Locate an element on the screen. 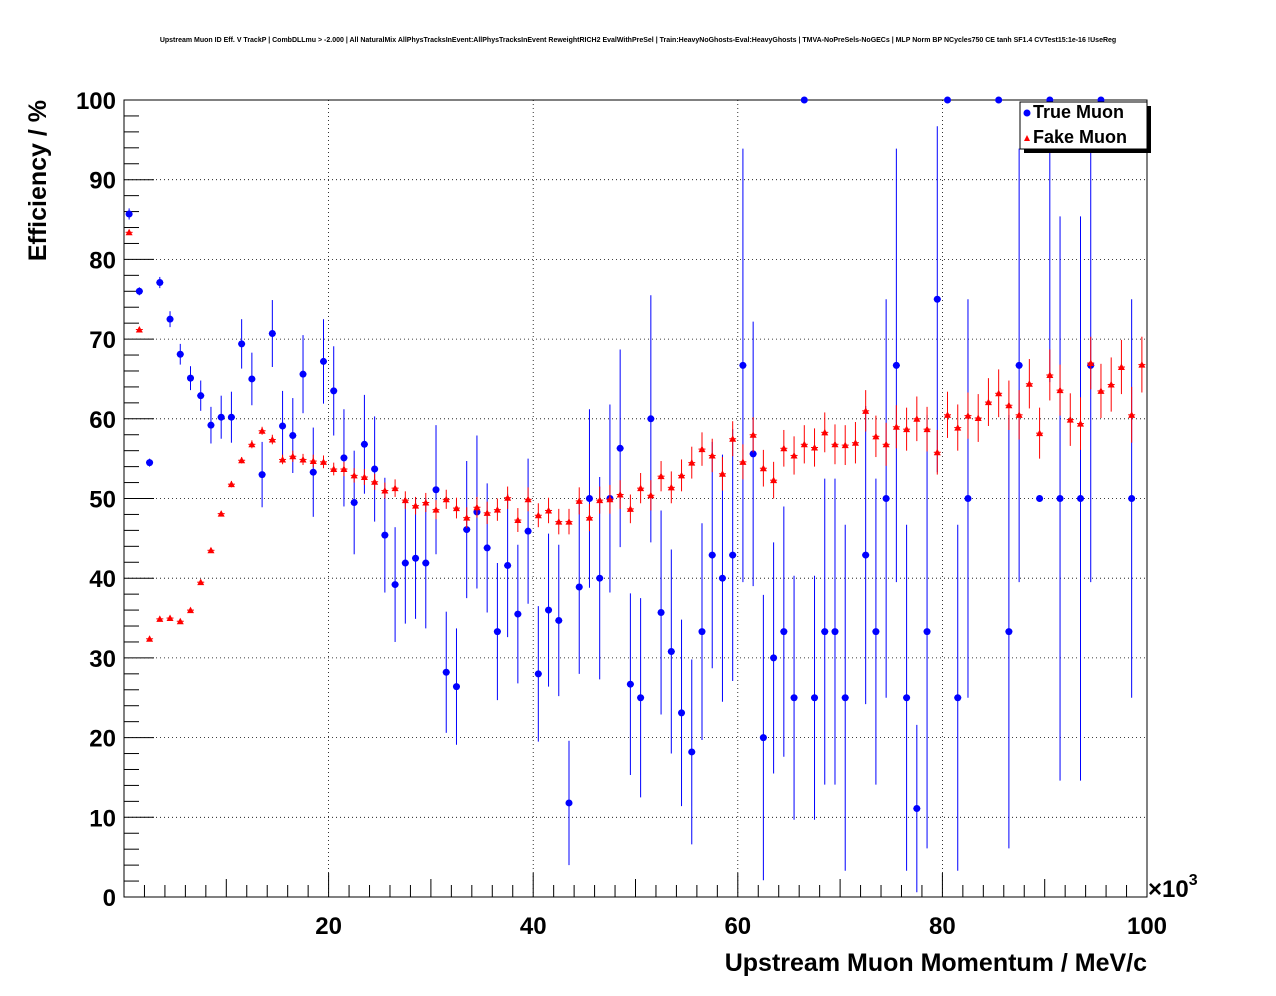 The width and height of the screenshot is (1276, 996). x-tick-label: 60 is located at coordinates (737, 926).